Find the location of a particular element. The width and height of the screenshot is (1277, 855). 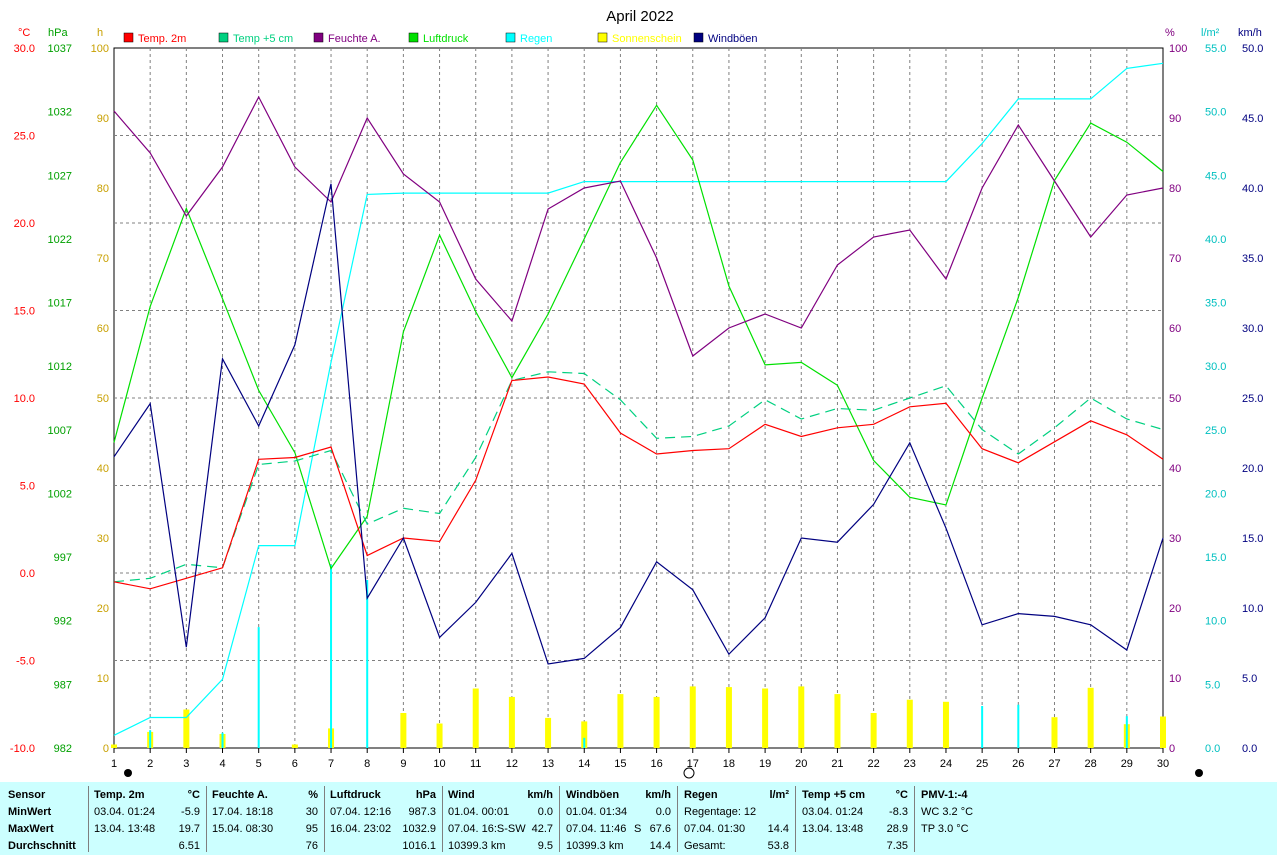

rain-tick-label: 40.0 is located at coordinates (1215, 240).